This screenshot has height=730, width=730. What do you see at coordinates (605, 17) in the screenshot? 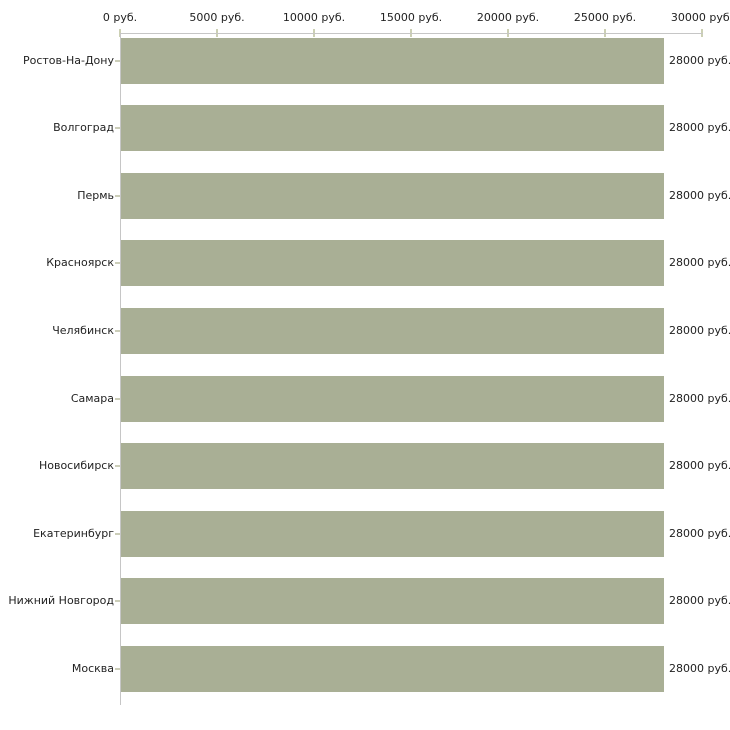
I see `x-axis-tick-label: 25000 руб.` at bounding box center [605, 17].